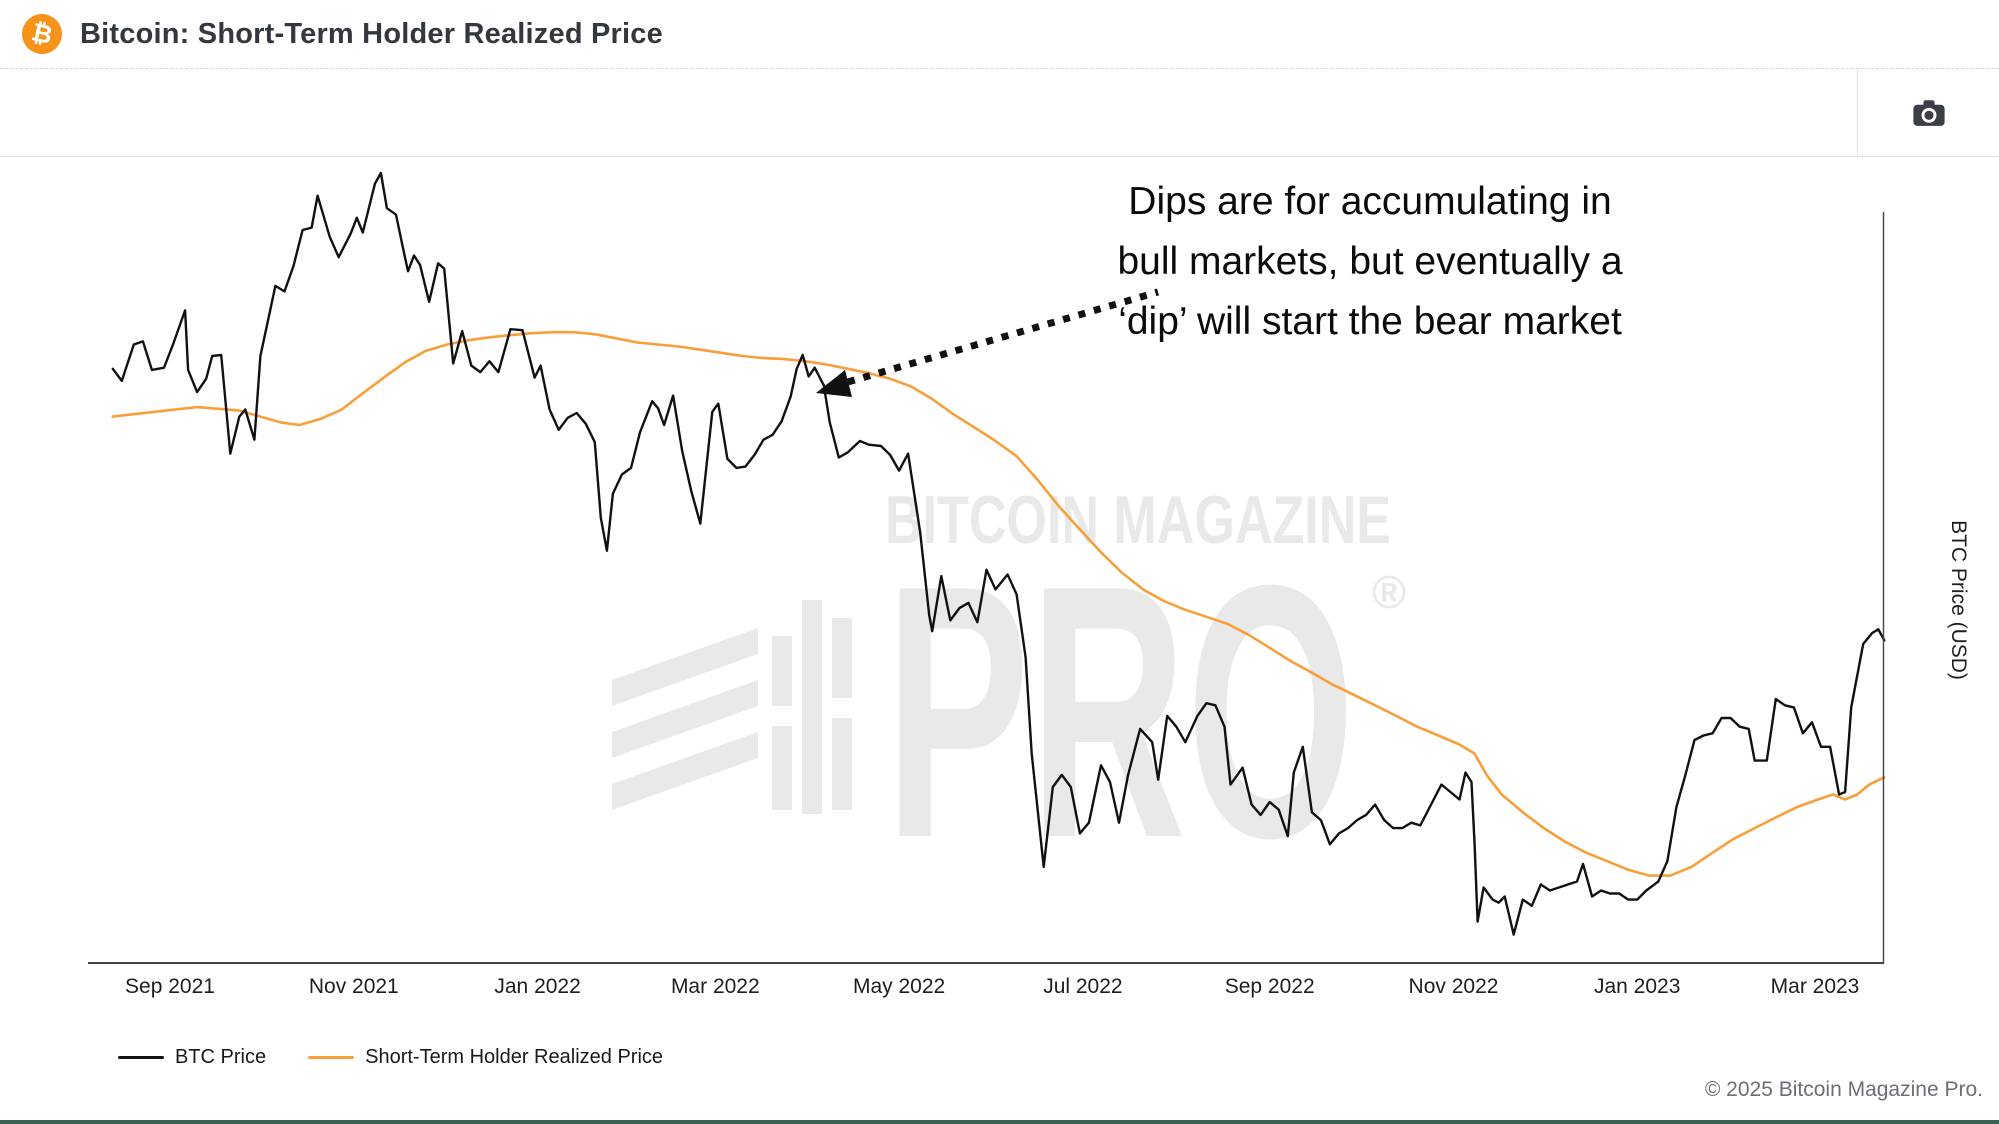  I want to click on chart-toolbar, so click(999, 113).